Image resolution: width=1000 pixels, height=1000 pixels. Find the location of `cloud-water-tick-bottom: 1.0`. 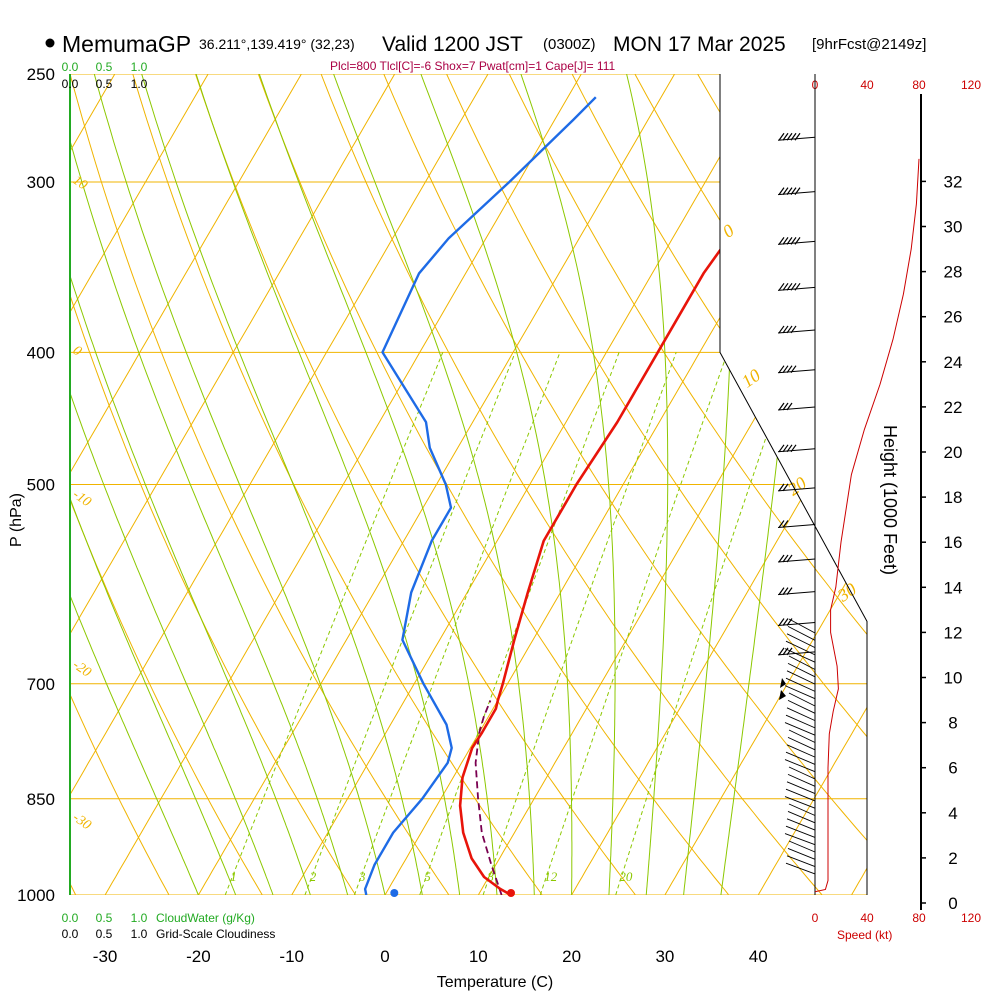

cloud-water-tick-bottom: 1.0 is located at coordinates (139, 918).